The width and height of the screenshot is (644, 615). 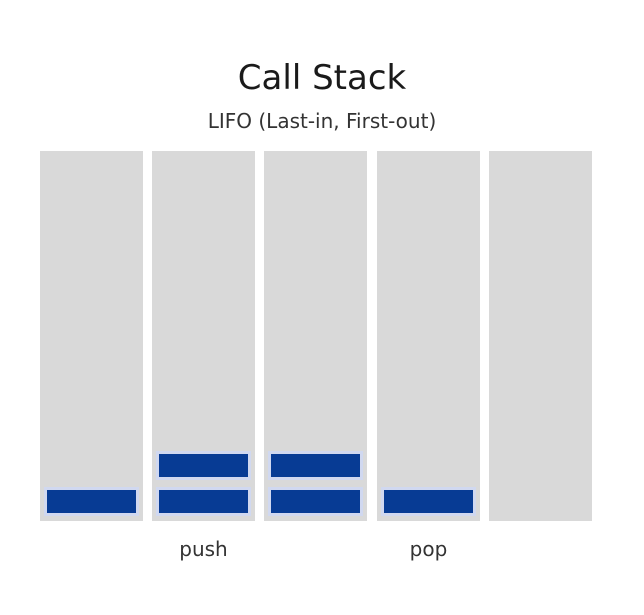 What do you see at coordinates (322, 121) in the screenshot?
I see `diagram-subtitle: LIFO (Last-in, First-out)` at bounding box center [322, 121].